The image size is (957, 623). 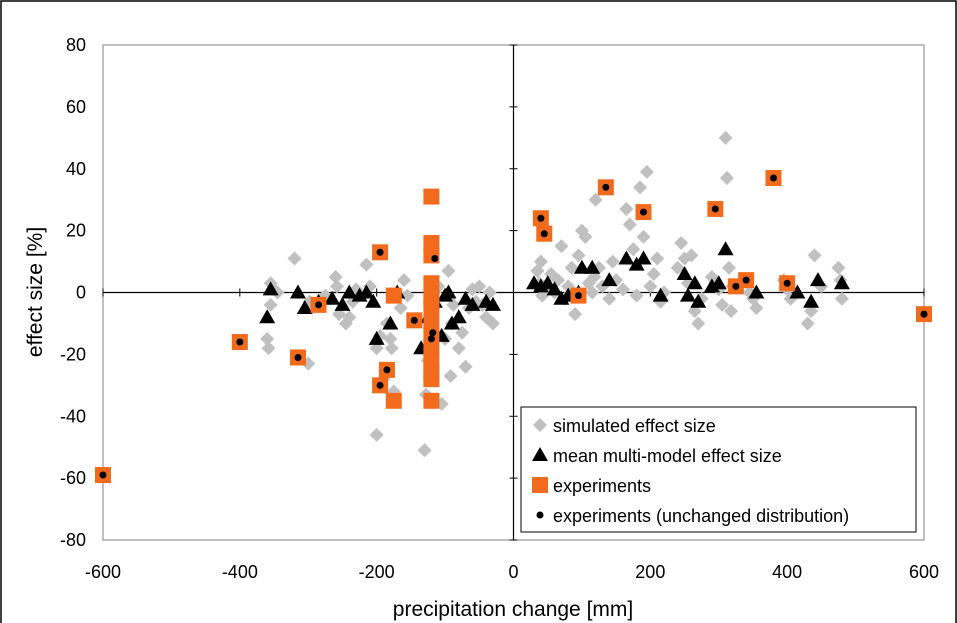 I want to click on legend-label: simulated effect size, so click(x=634, y=426).